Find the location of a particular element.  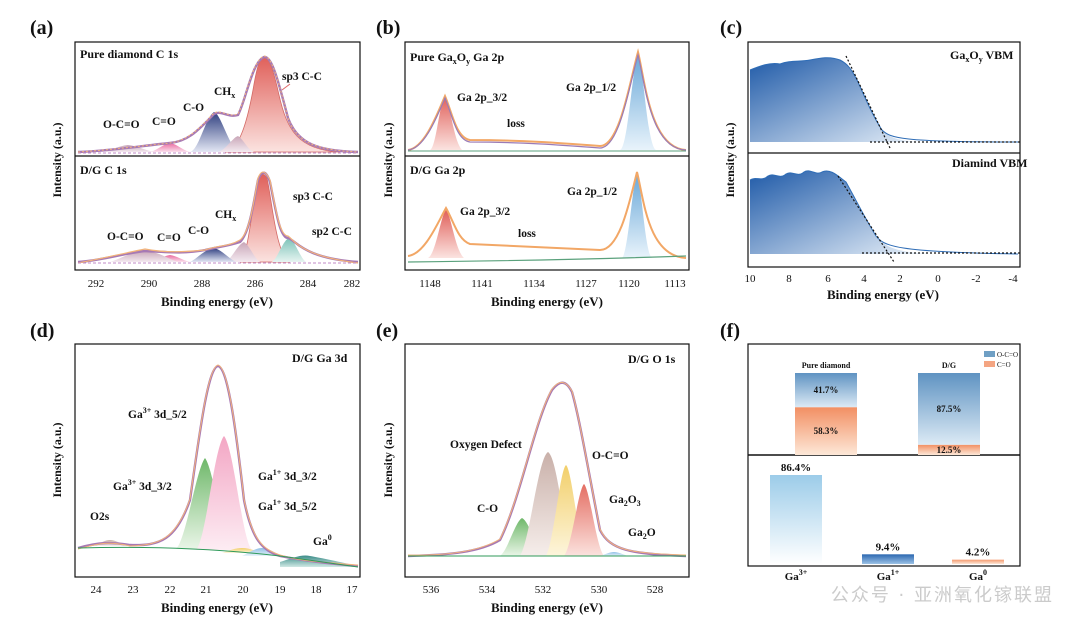

label-ga2o3-e: Ga2O3 is located at coordinates (625, 501).